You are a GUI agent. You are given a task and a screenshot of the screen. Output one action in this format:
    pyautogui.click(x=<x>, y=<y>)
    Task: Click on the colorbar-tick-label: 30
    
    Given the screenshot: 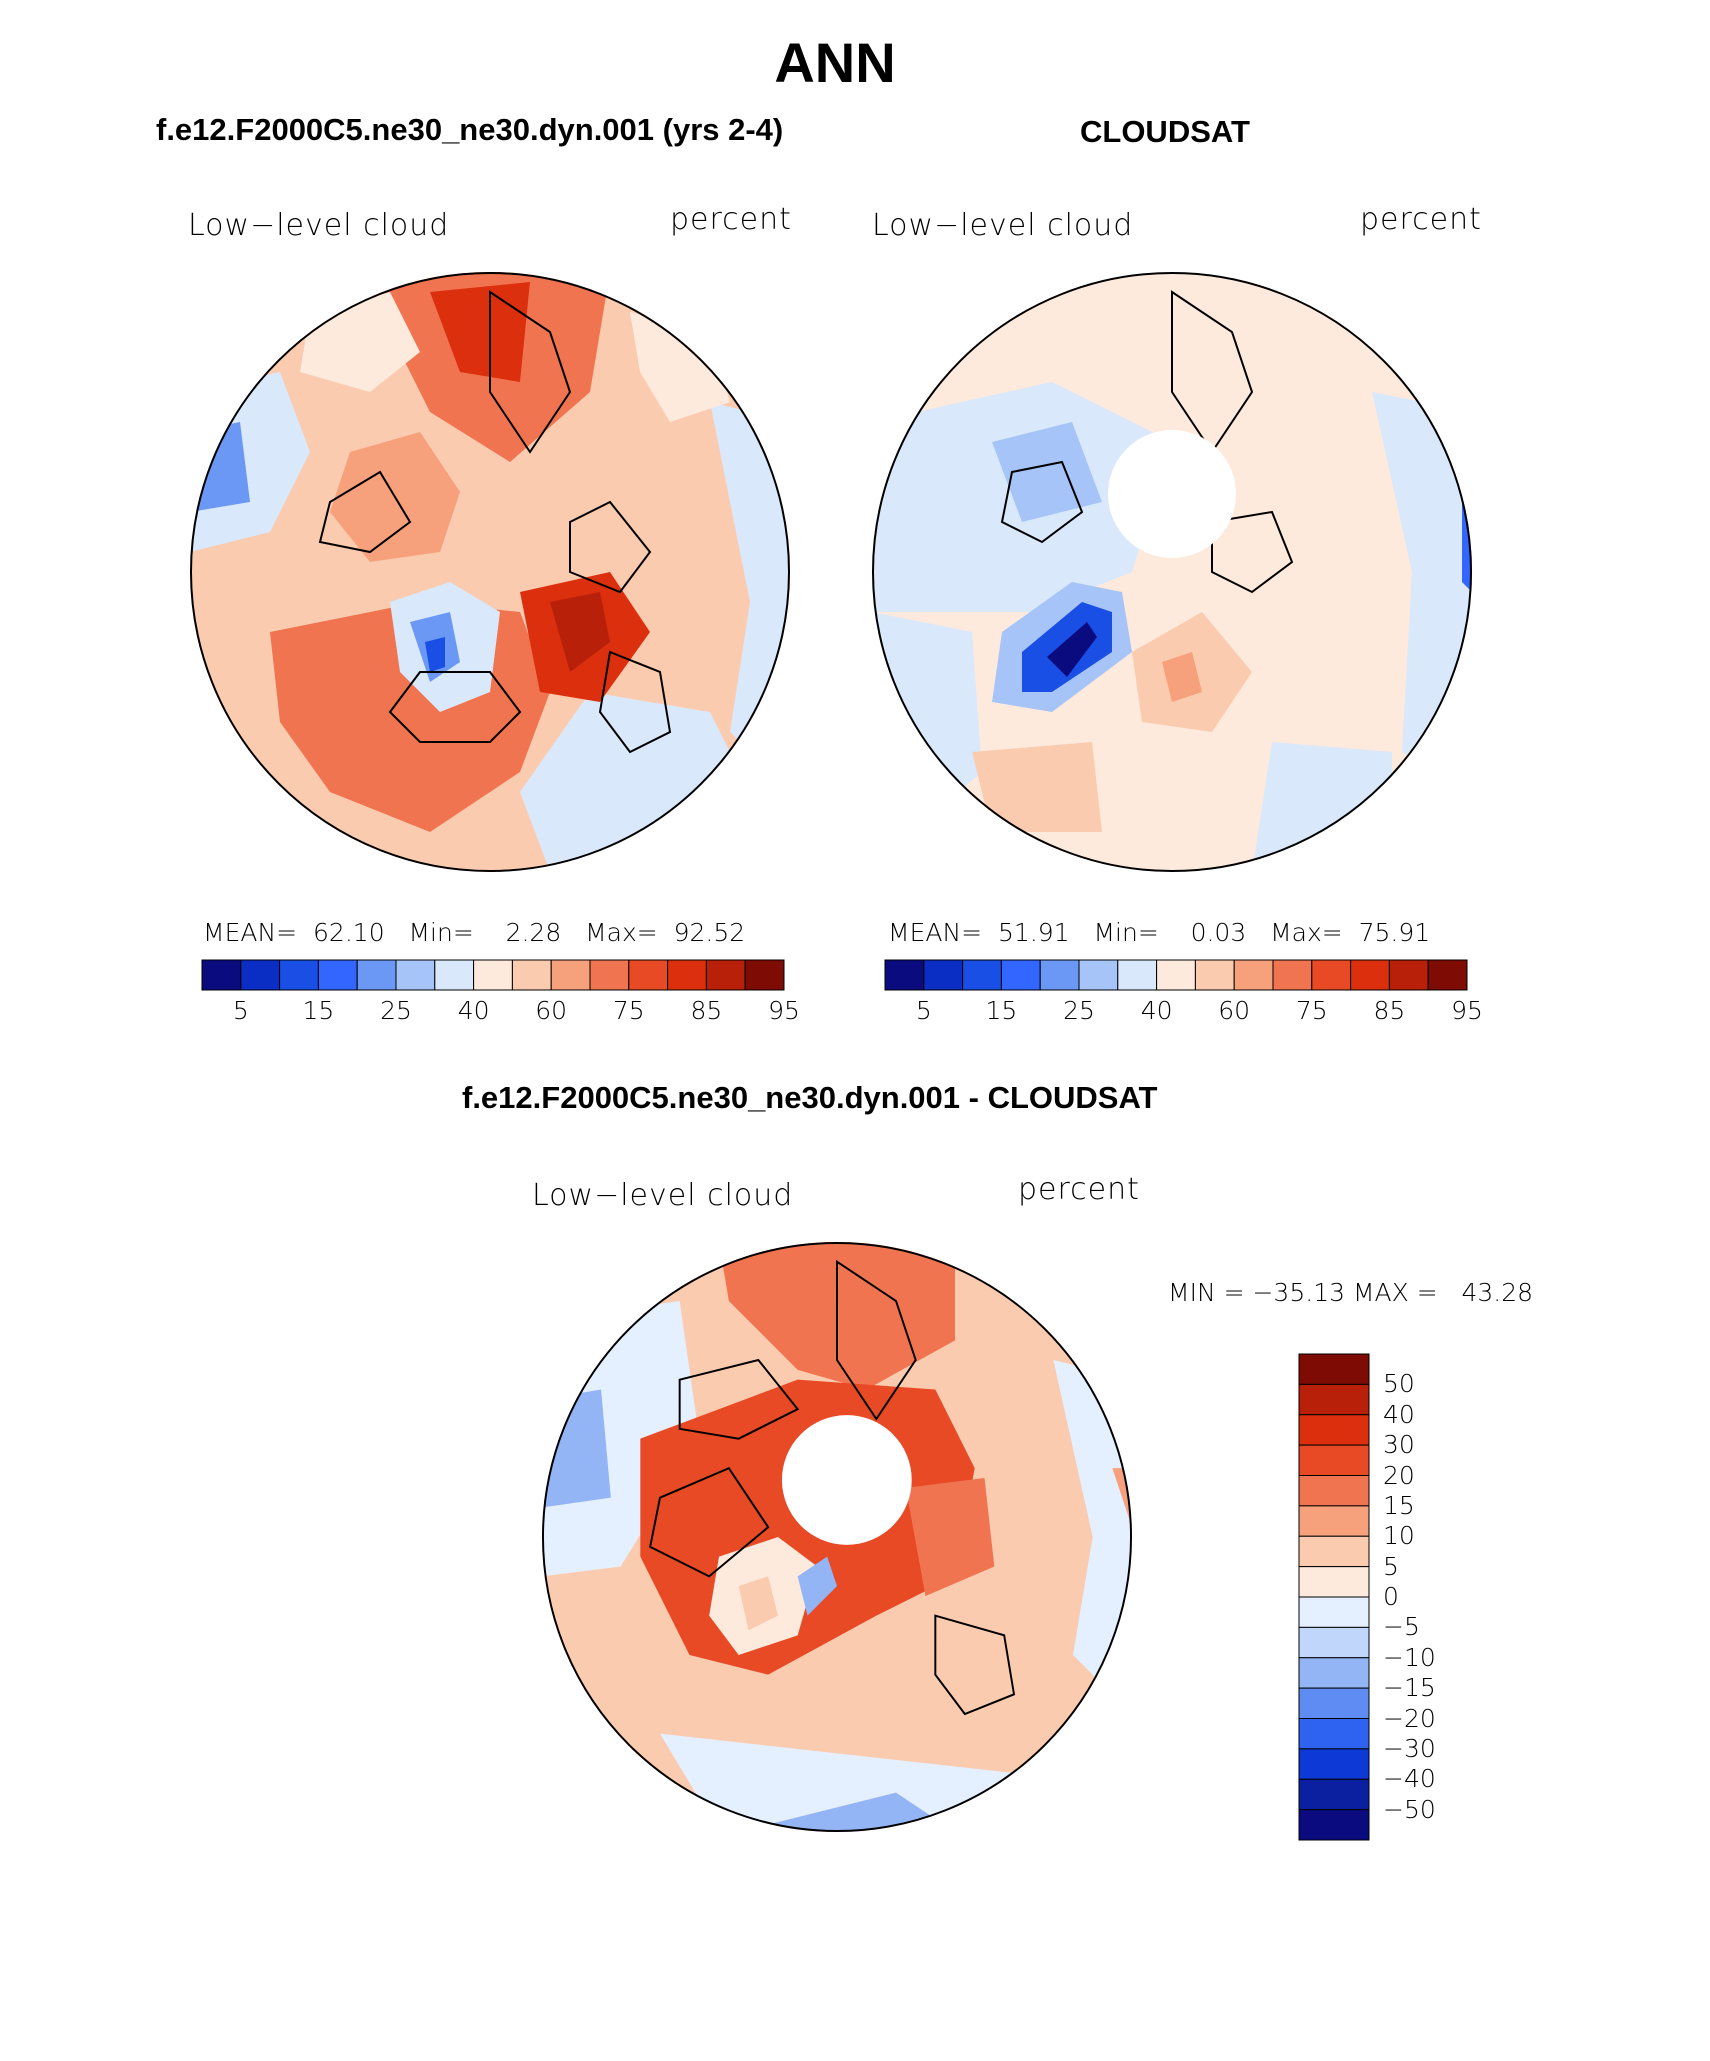 What is the action you would take?
    pyautogui.click(x=1399, y=1445)
    